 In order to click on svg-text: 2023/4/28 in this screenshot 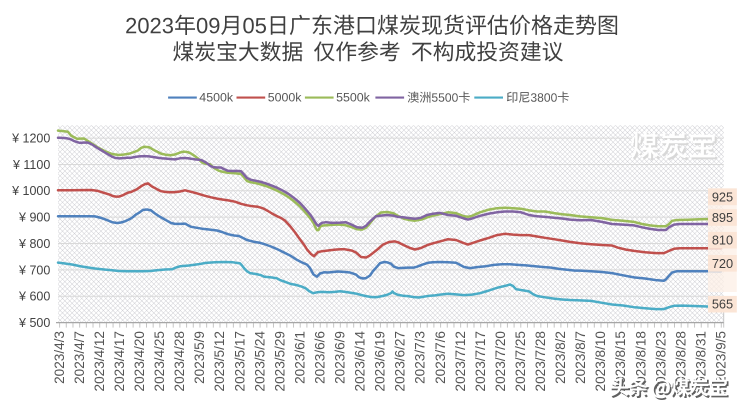, I will do `click(179, 361)`.